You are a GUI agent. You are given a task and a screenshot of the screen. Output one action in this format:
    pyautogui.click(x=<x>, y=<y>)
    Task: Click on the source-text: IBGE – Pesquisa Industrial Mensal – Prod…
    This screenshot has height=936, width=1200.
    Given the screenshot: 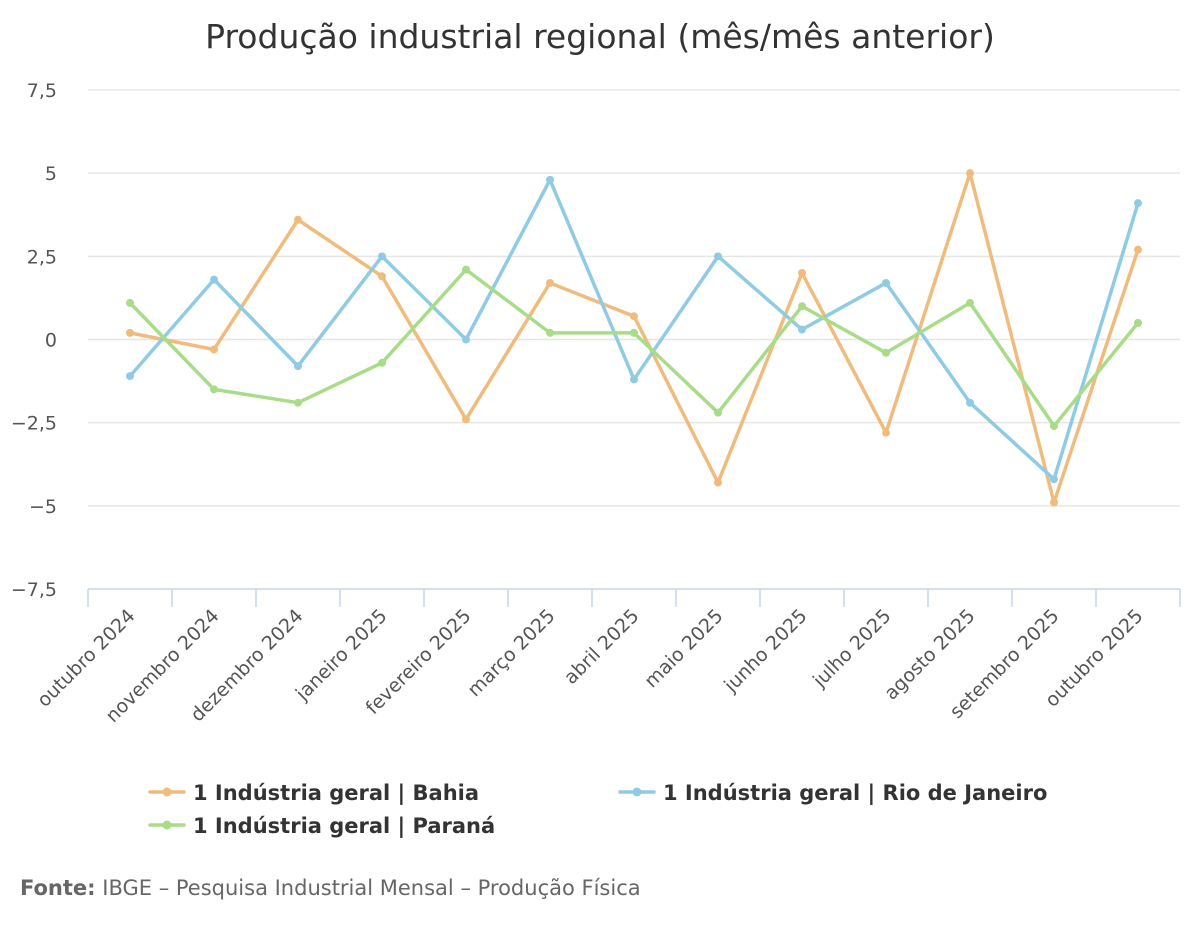 What is the action you would take?
    pyautogui.click(x=371, y=888)
    